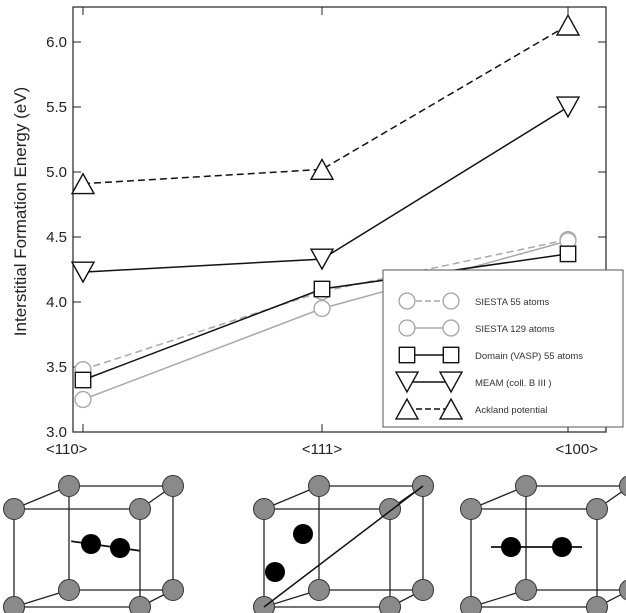 The image size is (626, 613). What do you see at coordinates (470, 408) in the screenshot?
I see `legend-entry: Ackland potential` at bounding box center [470, 408].